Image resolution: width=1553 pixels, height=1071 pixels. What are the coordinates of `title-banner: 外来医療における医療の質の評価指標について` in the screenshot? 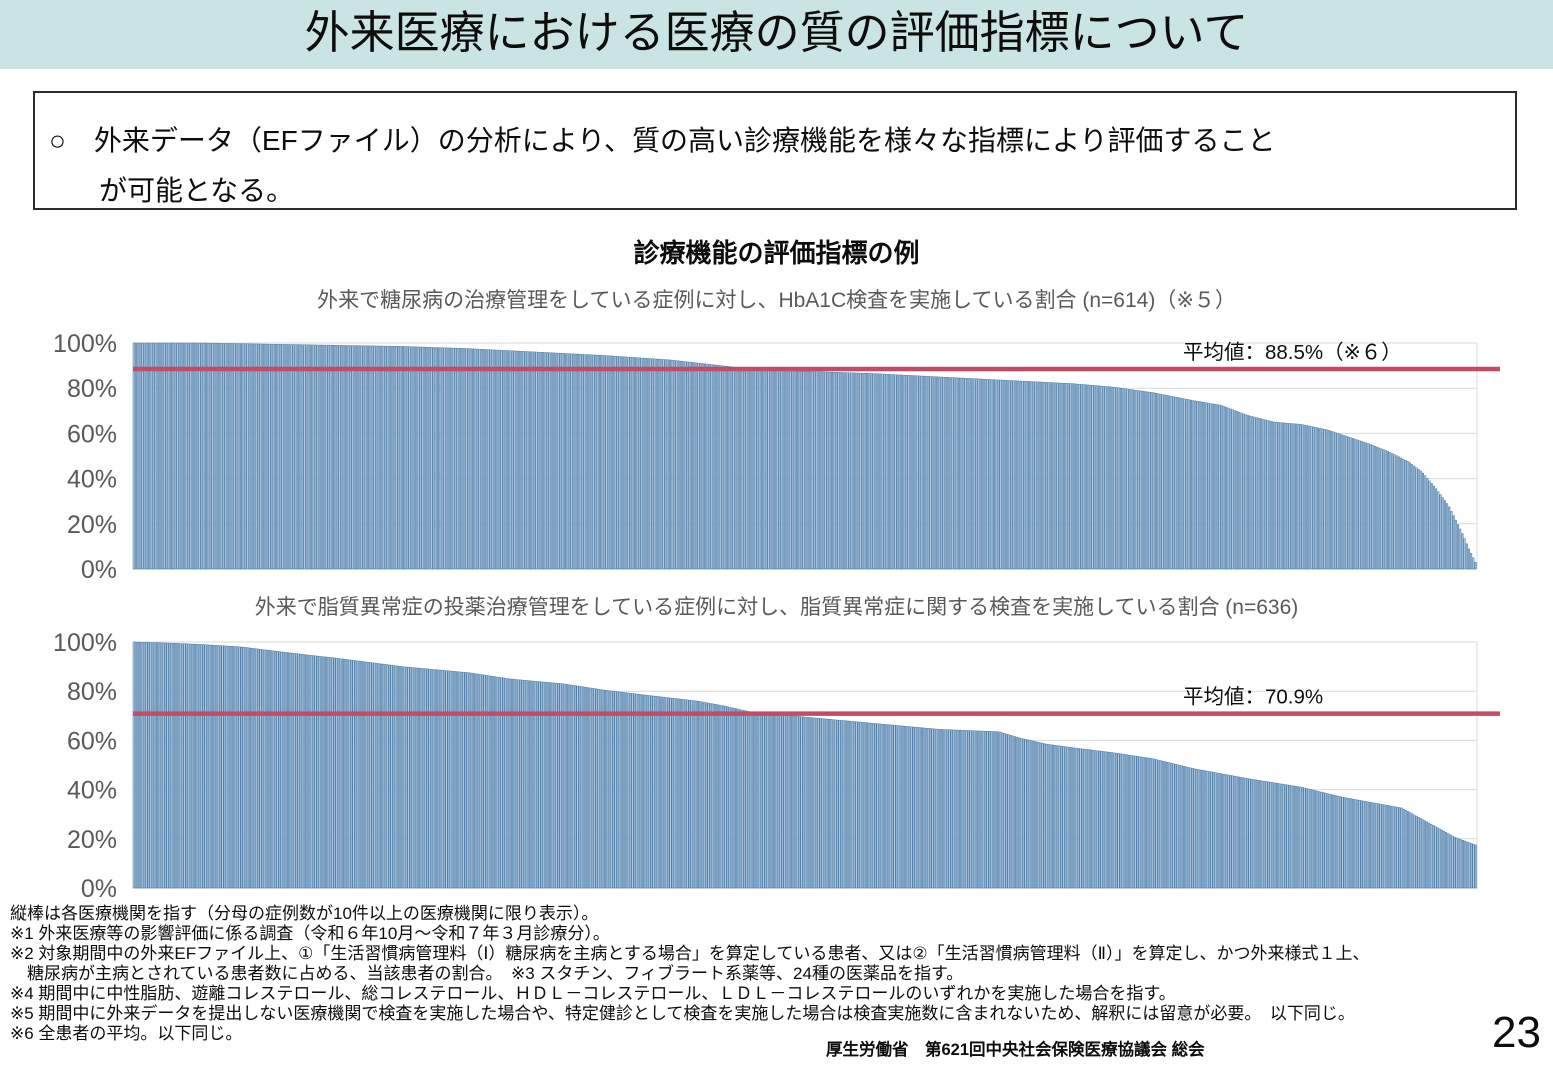 It's located at (776, 34).